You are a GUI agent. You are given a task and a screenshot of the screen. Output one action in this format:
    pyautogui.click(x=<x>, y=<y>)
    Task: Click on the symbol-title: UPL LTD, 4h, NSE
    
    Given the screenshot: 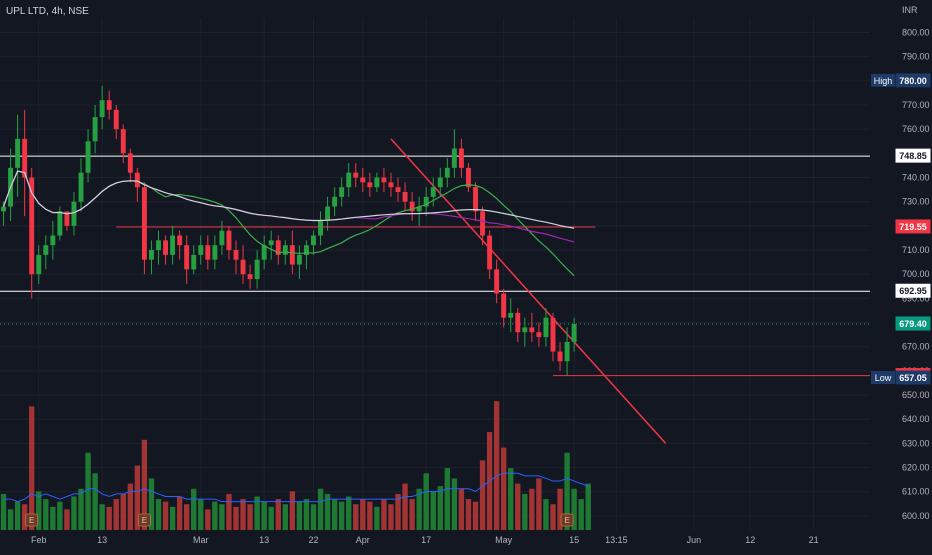 What is the action you would take?
    pyautogui.click(x=47, y=11)
    